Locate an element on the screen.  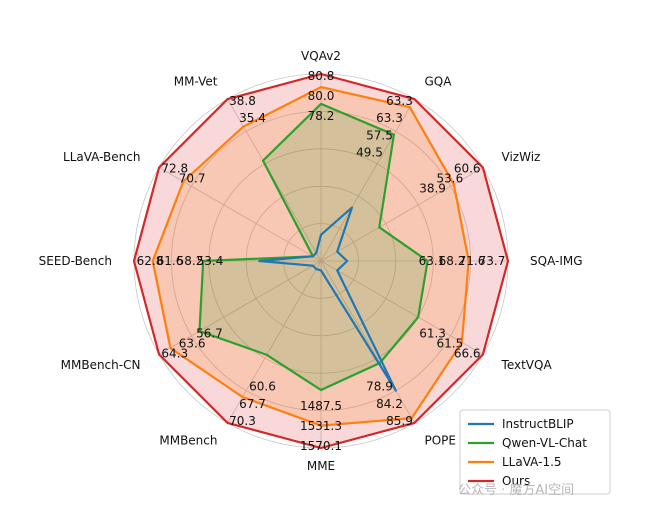
legend-item-ours: Ours is located at coordinates (516, 481).